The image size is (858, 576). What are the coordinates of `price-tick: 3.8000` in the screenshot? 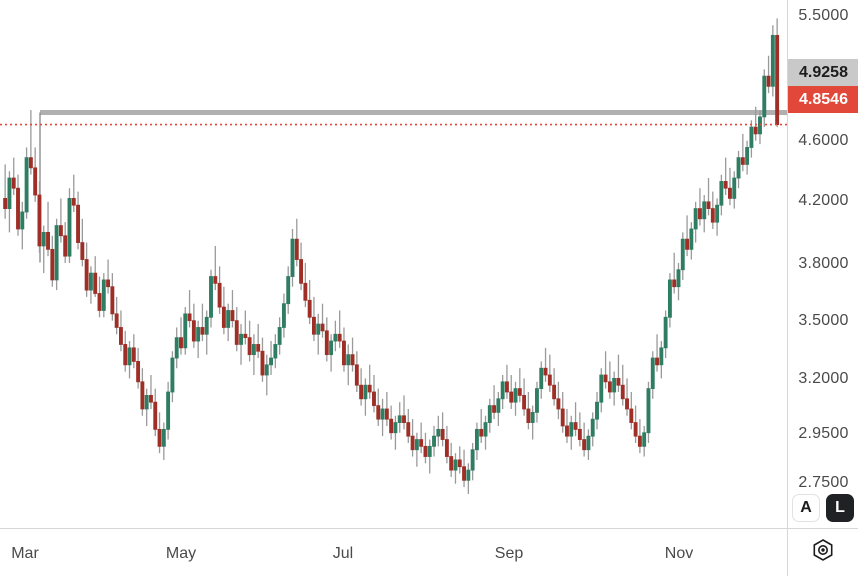 It's located at (823, 263).